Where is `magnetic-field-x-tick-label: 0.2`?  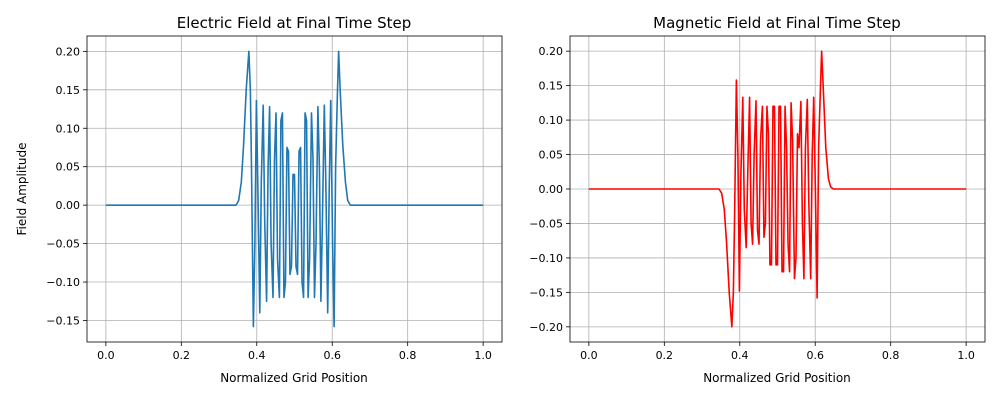
magnetic-field-x-tick-label: 0.2 is located at coordinates (665, 355).